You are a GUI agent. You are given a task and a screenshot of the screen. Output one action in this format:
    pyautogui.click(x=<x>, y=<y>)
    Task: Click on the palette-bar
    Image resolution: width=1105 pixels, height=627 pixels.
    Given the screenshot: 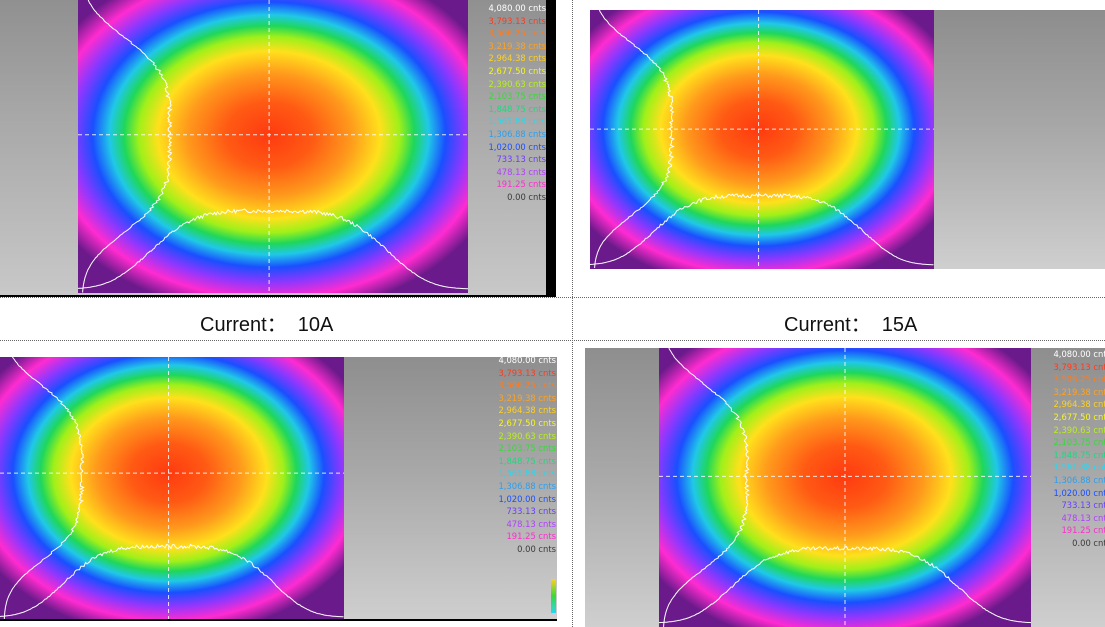 What is the action you would take?
    pyautogui.click(x=553, y=596)
    